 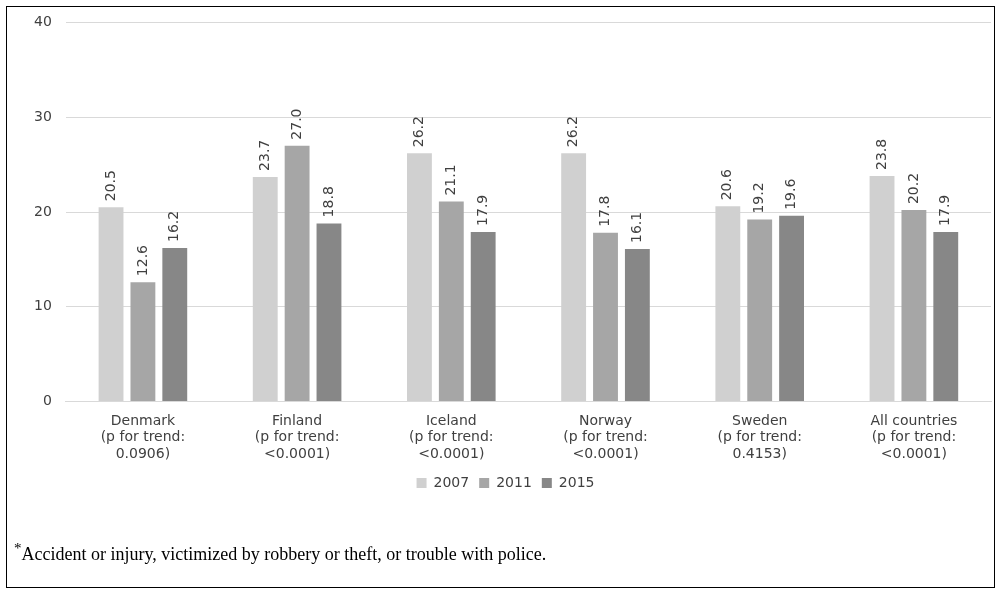 What do you see at coordinates (604, 211) in the screenshot?
I see `data-label: 17.8` at bounding box center [604, 211].